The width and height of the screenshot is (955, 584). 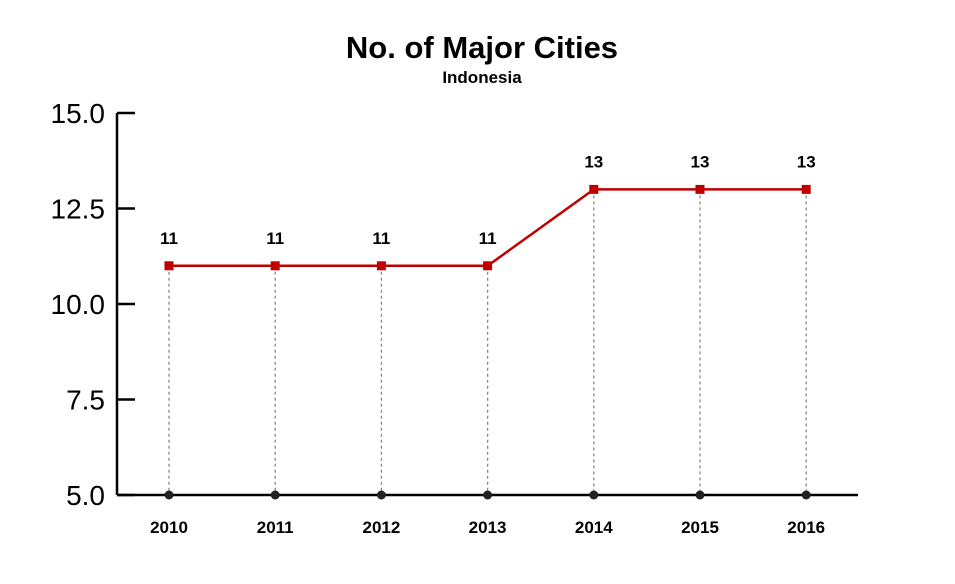 I want to click on x-tick-label: 2010, so click(x=169, y=527).